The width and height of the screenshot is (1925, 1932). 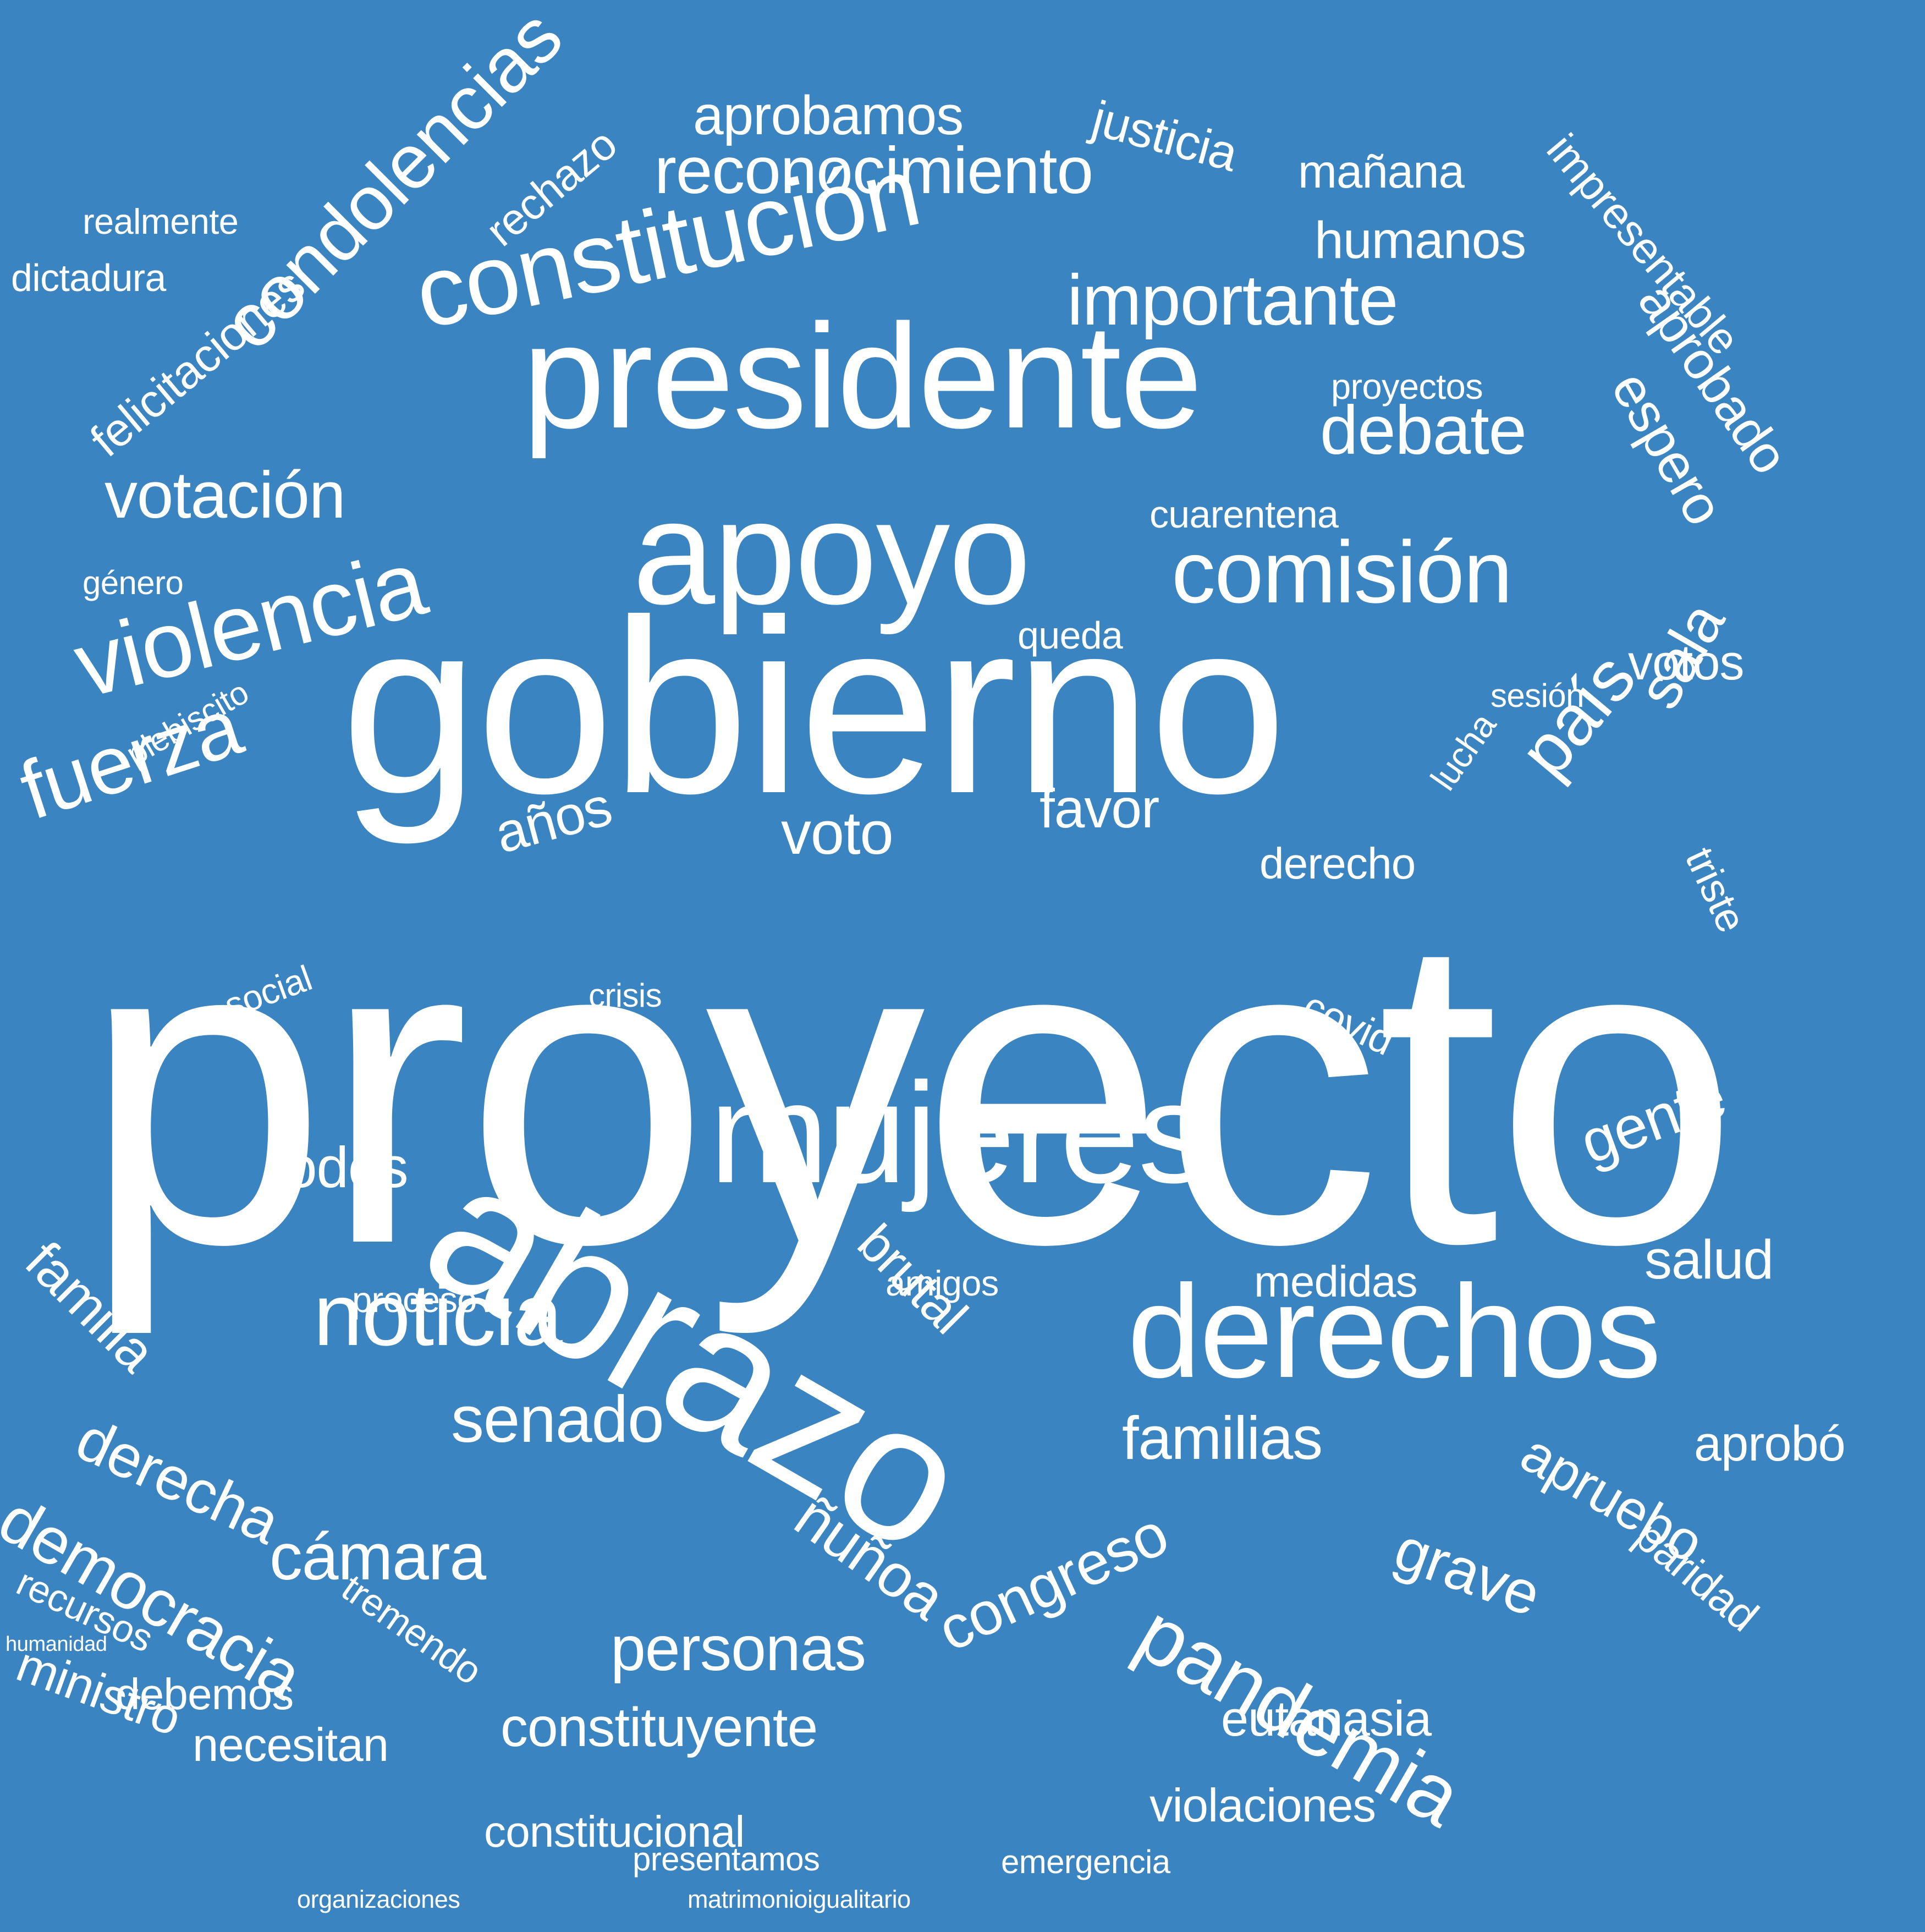 I want to click on cloud-word: proceso, so click(x=414, y=1300).